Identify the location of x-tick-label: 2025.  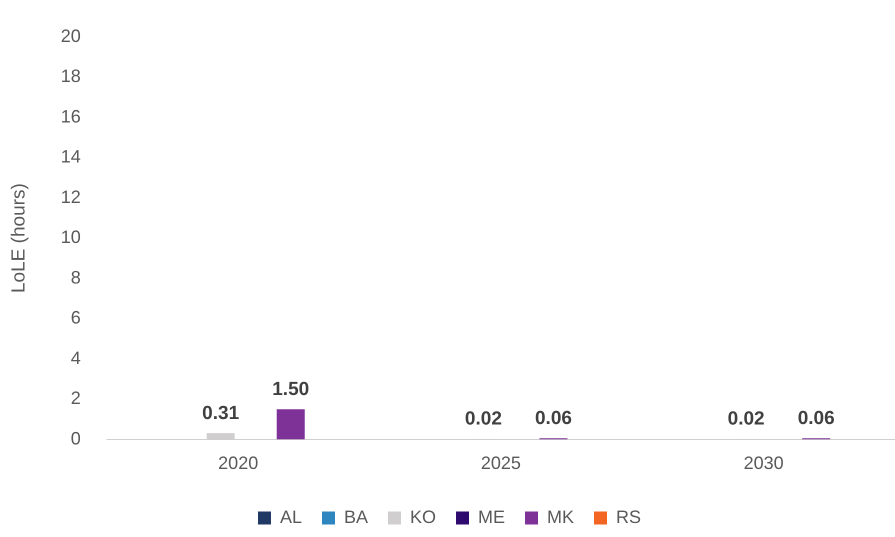
(500, 463).